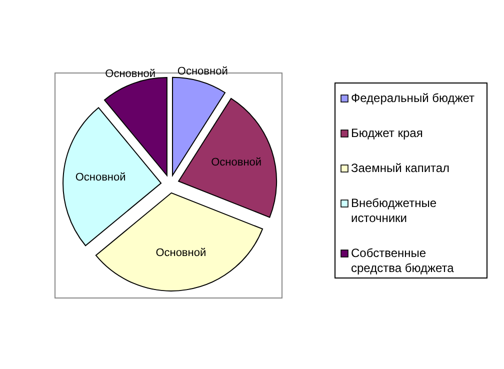 Image resolution: width=504 pixels, height=369 pixels. Describe the element at coordinates (394, 211) in the screenshot. I see `legend-label: Внебюджетные источники` at that location.